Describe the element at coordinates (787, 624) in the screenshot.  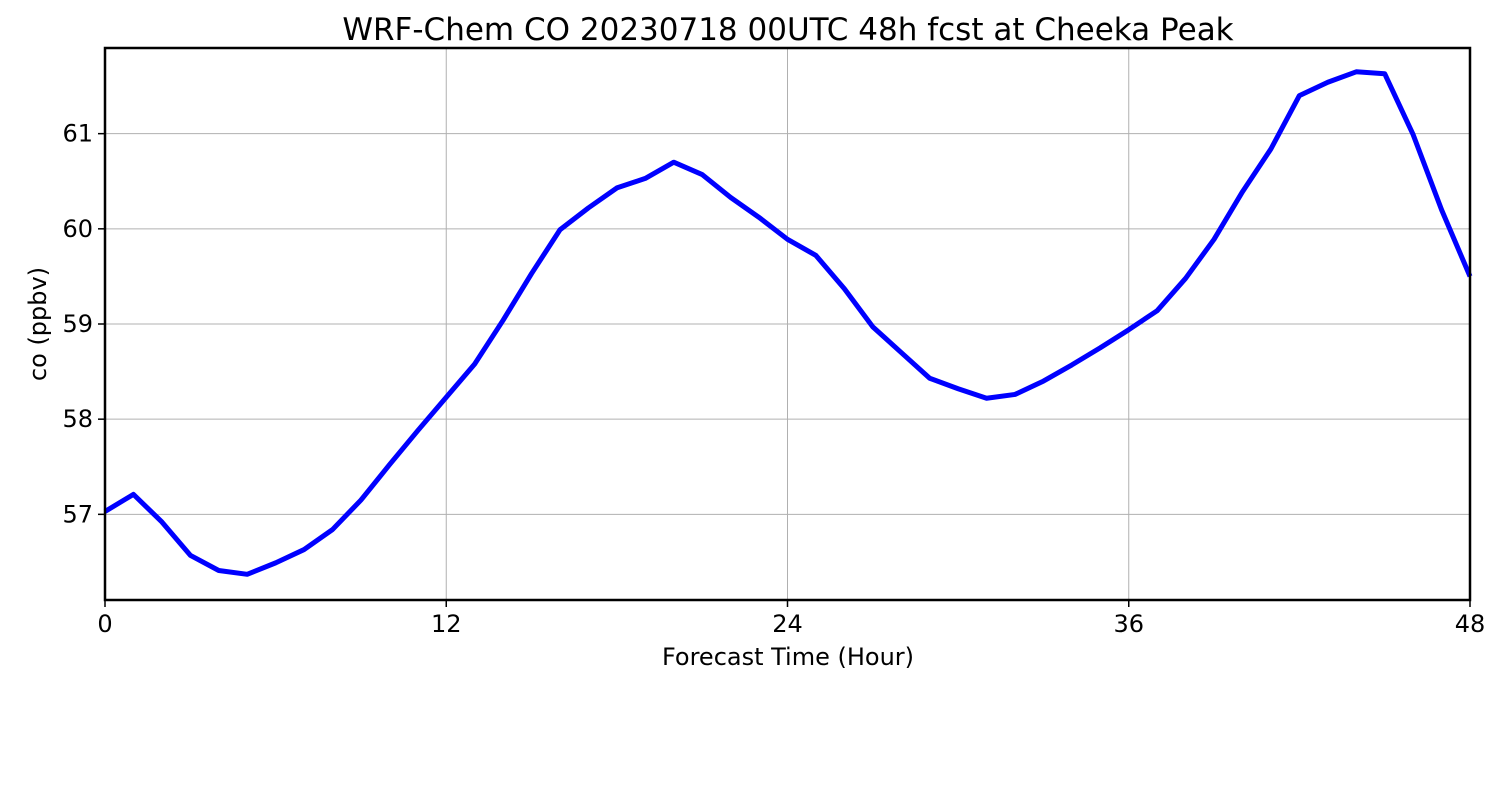
I see `x-tick-label: 24` at that location.